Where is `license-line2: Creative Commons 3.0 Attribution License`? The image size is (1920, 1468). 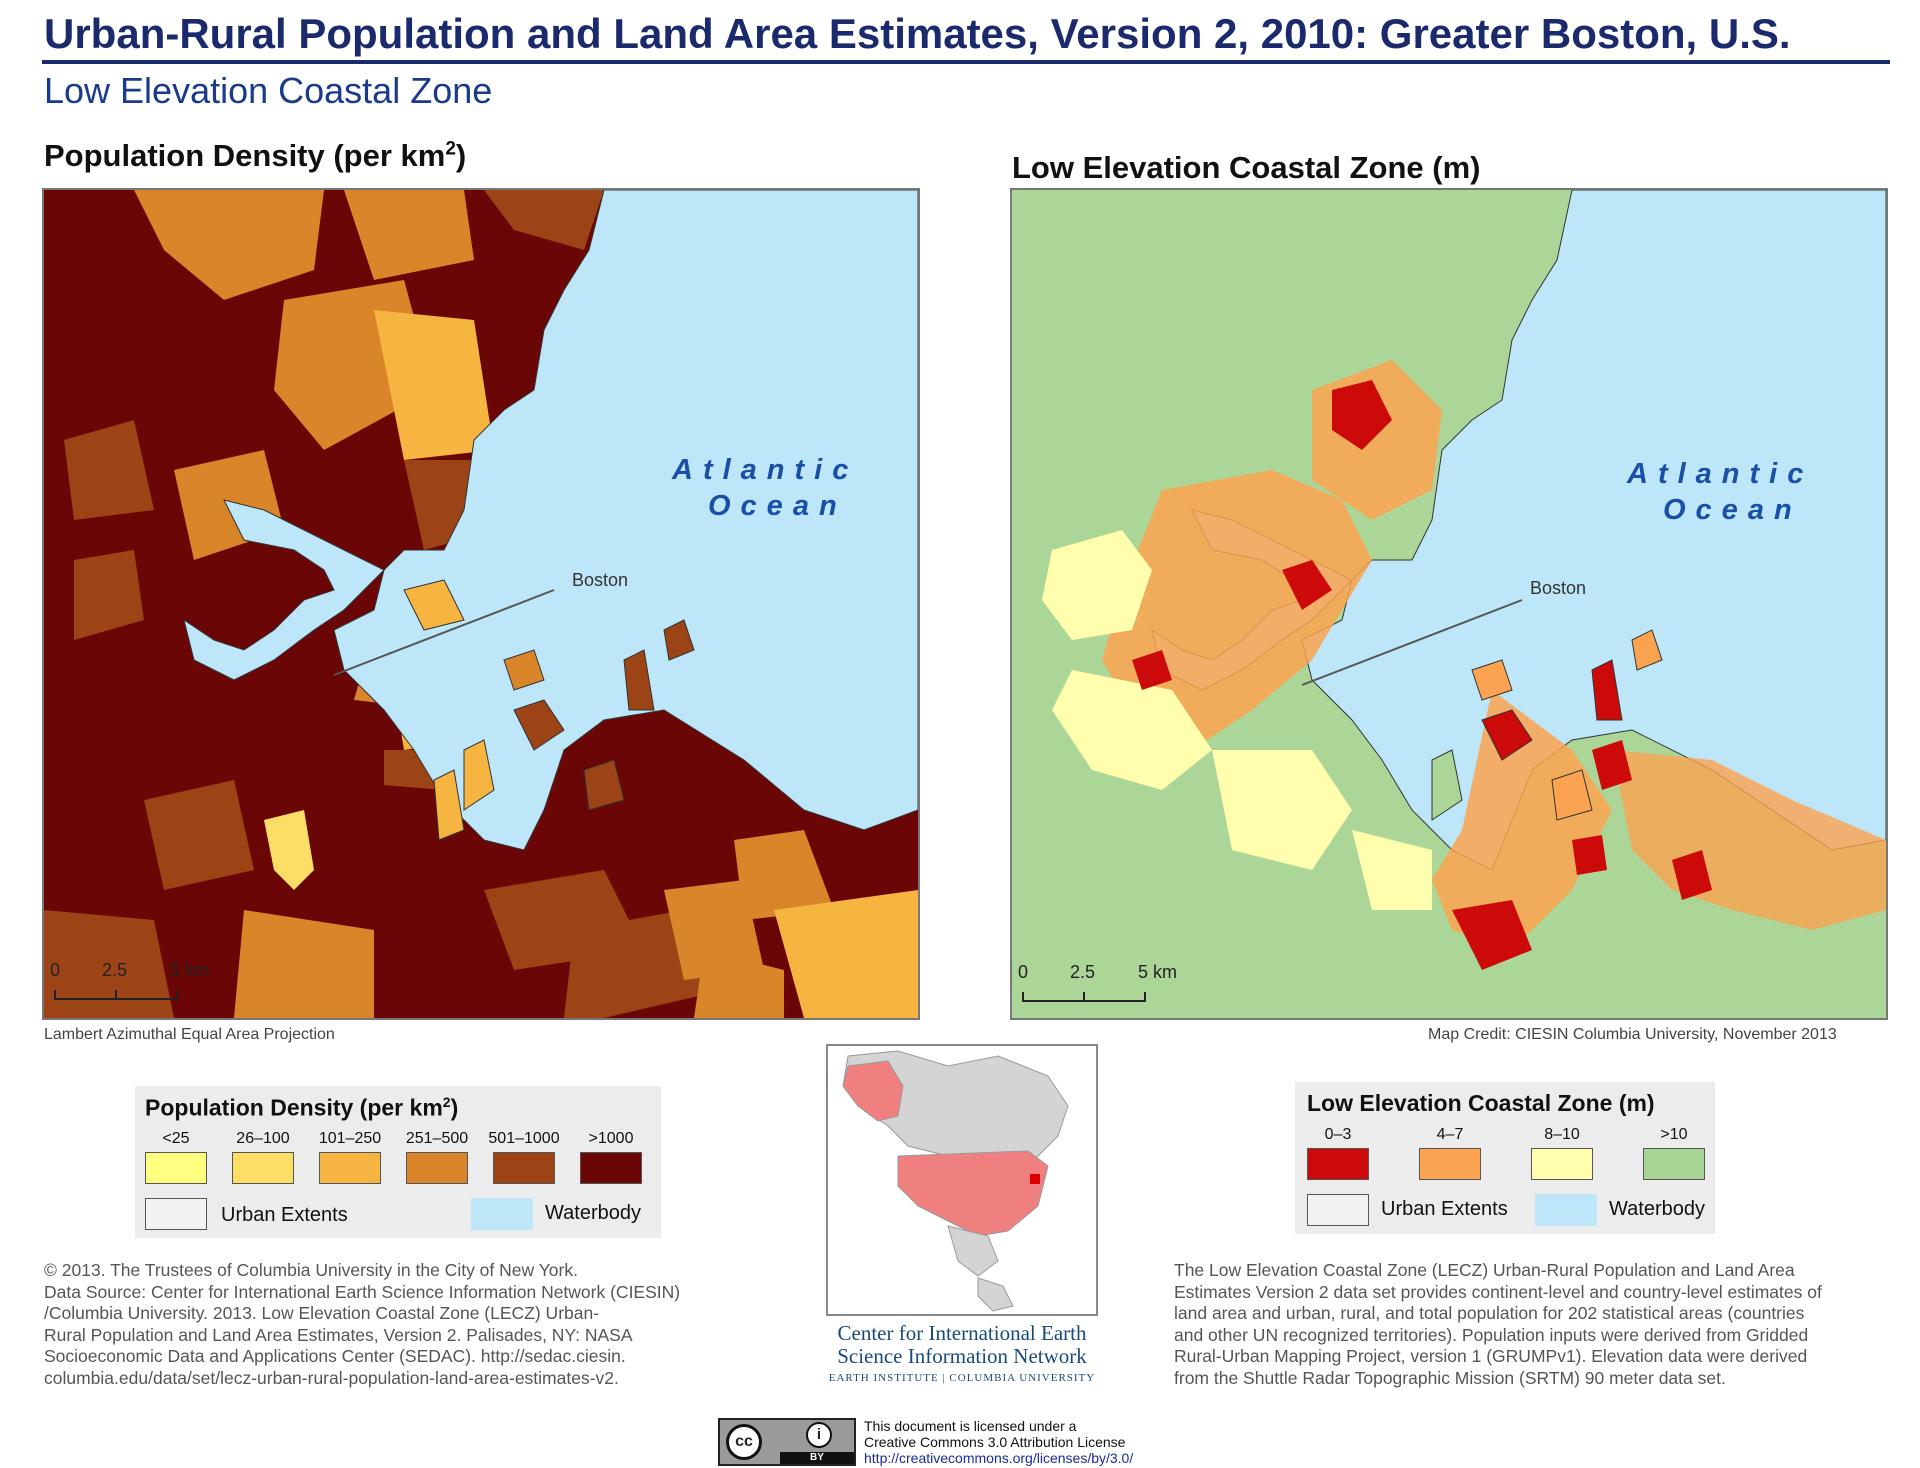
license-line2: Creative Commons 3.0 Attribution License is located at coordinates (995, 1442).